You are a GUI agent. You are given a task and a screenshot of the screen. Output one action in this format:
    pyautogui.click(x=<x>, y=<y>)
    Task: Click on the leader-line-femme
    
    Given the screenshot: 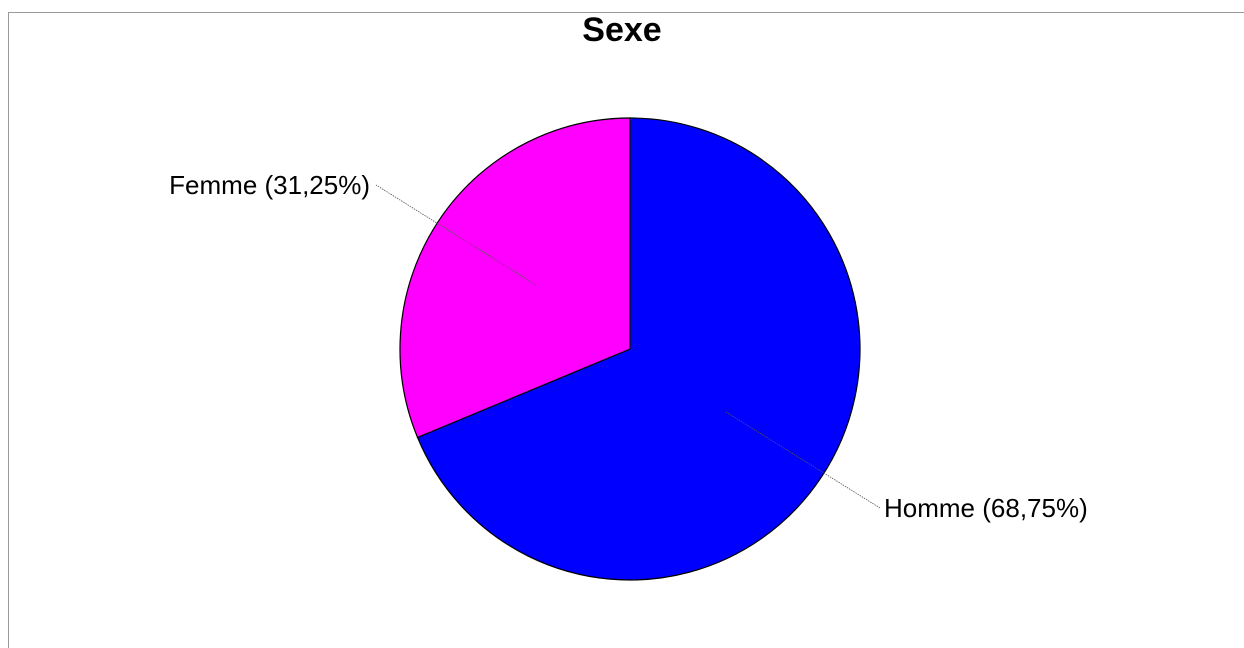 What is the action you would take?
    pyautogui.click(x=456, y=235)
    